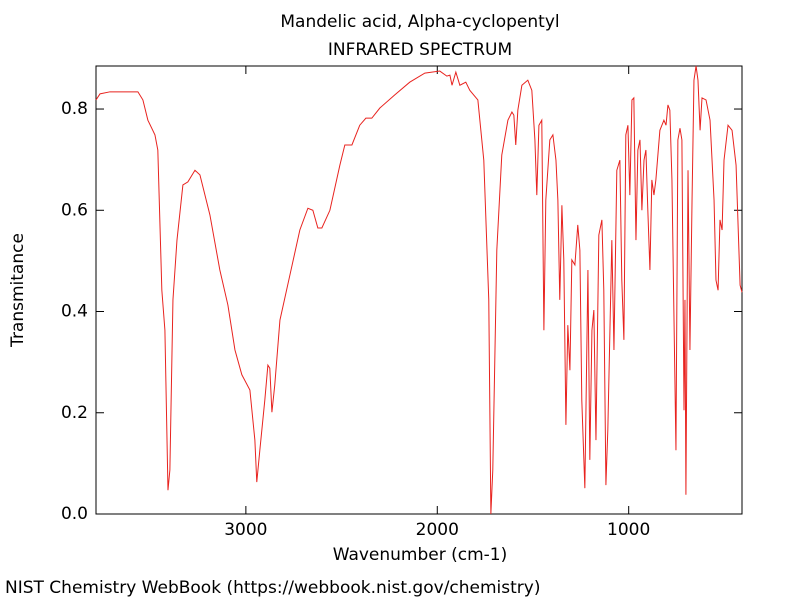  What do you see at coordinates (74, 109) in the screenshot?
I see `y-tick-label: 0.8` at bounding box center [74, 109].